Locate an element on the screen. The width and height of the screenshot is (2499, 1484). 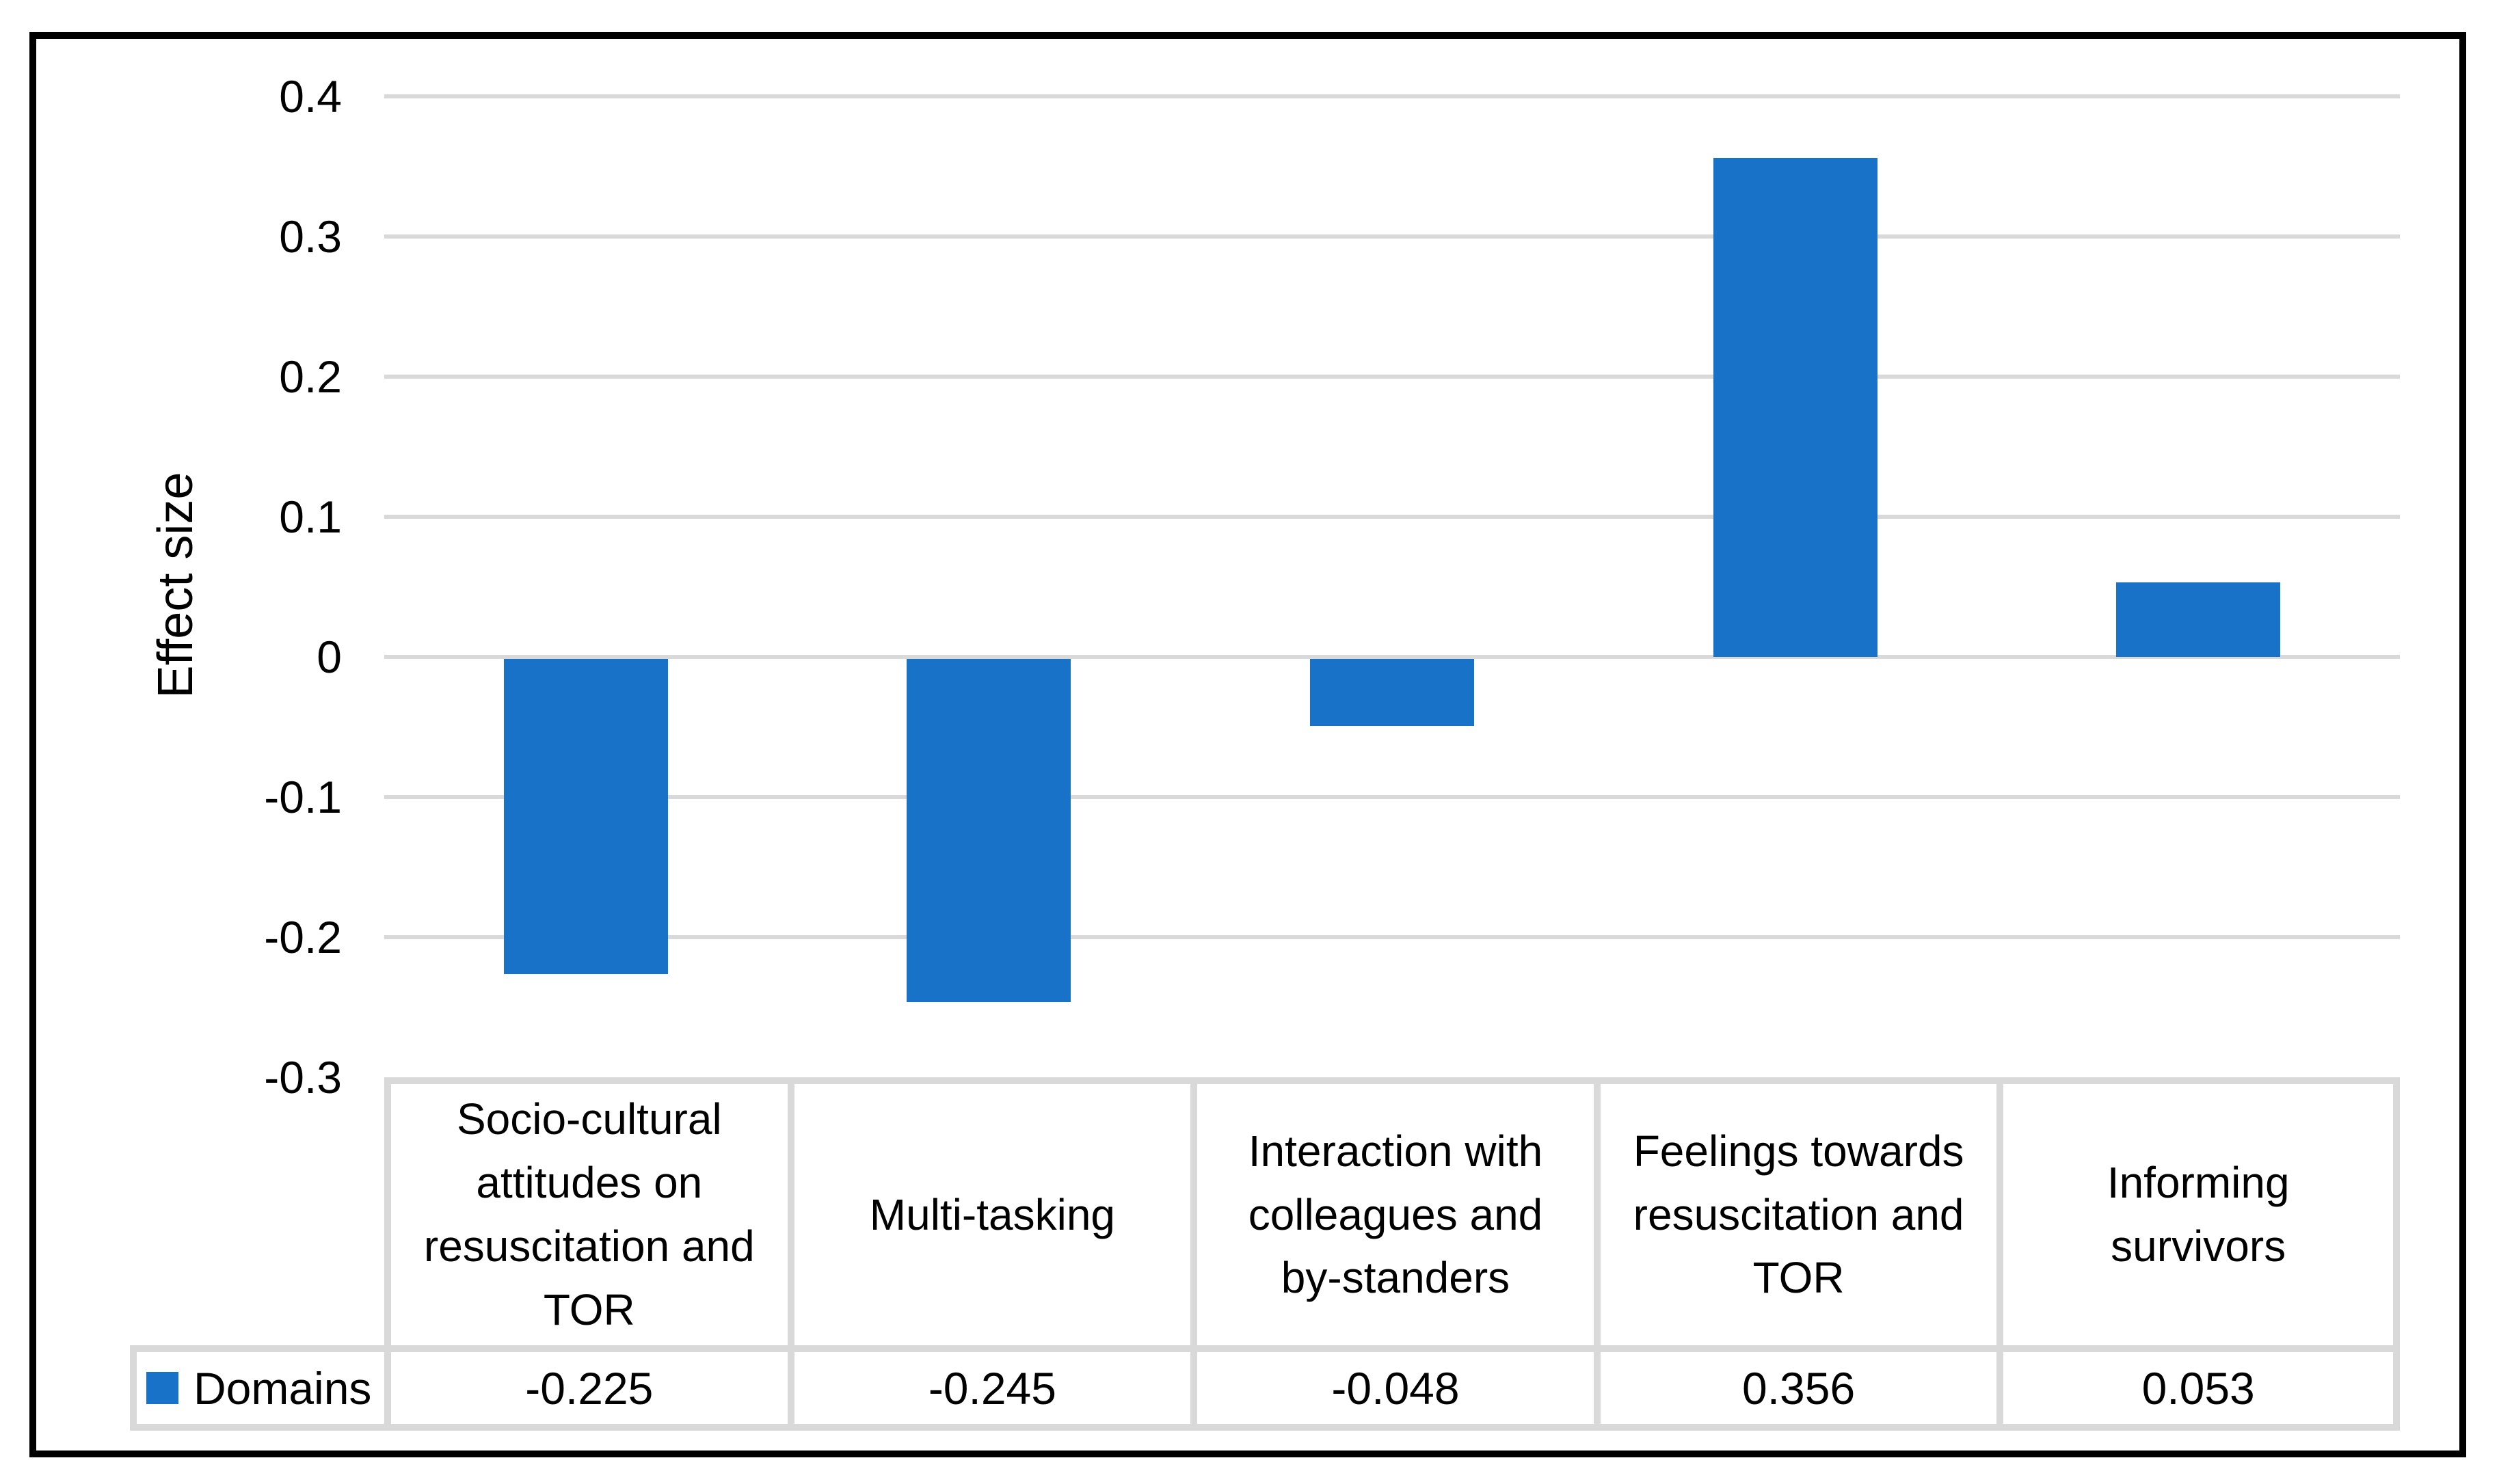
legend-cell: Domains is located at coordinates (257, 1388).